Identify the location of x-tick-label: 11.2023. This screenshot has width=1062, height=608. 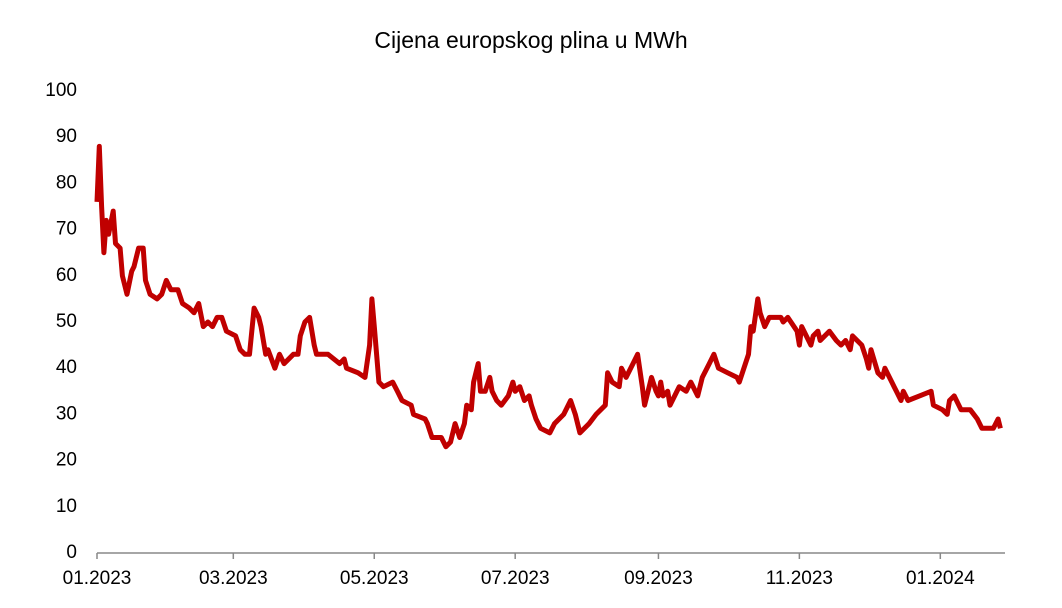
(799, 578).